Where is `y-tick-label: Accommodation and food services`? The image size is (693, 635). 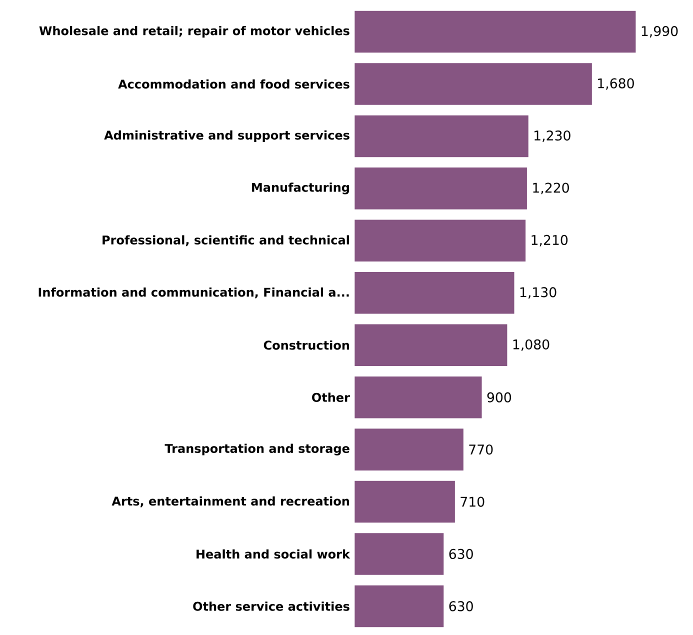 y-tick-label: Accommodation and food services is located at coordinates (234, 84).